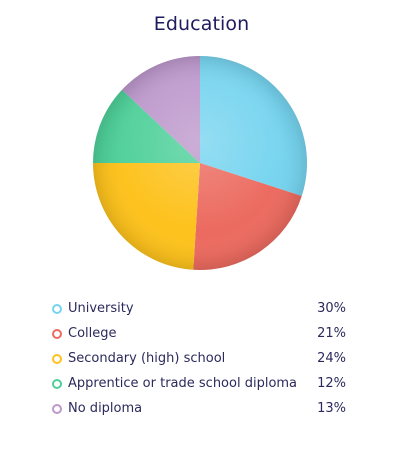 The image size is (403, 459). I want to click on legend-value: 13%, so click(331, 408).